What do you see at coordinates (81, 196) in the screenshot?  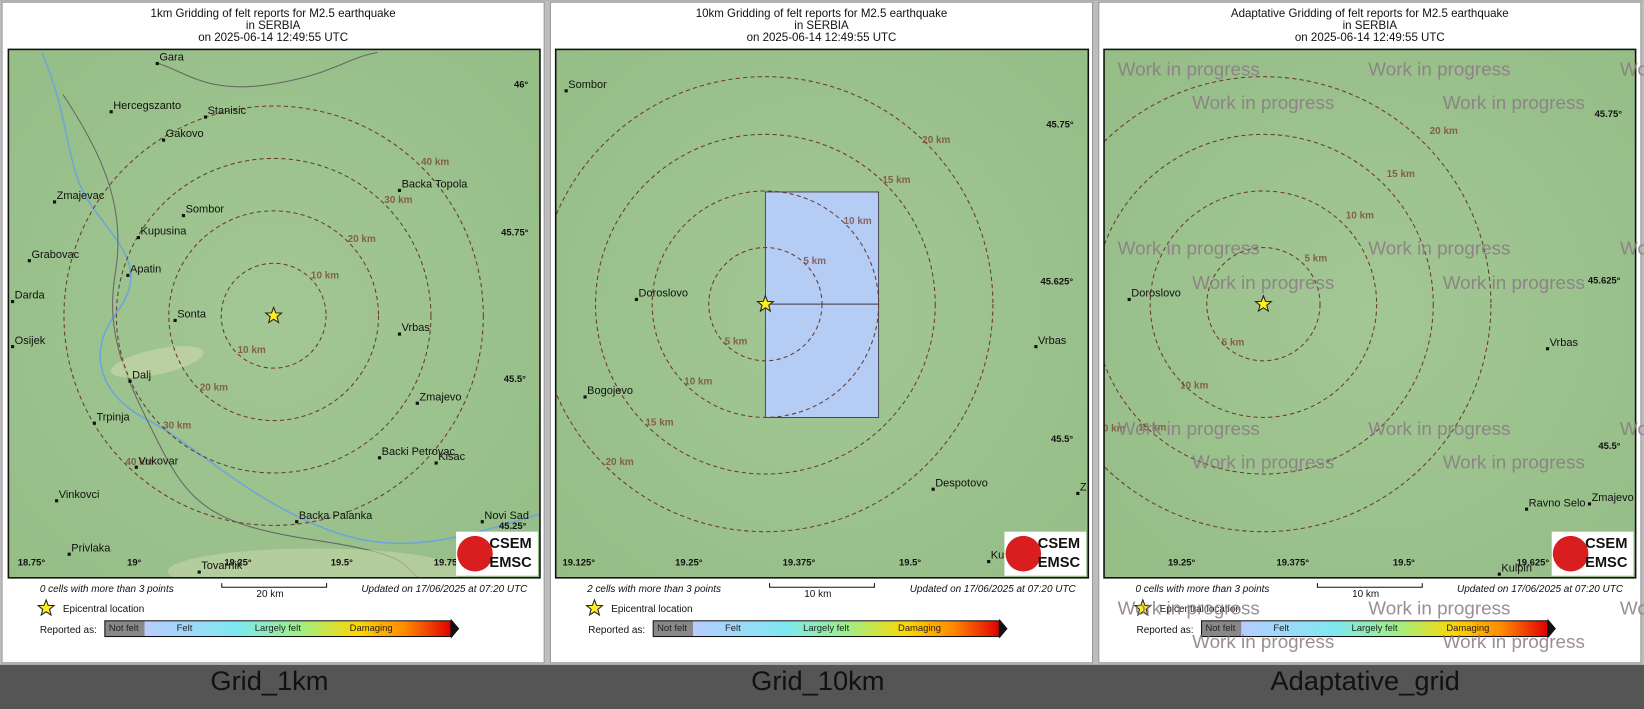 I see `city-label: Zmajevac` at bounding box center [81, 196].